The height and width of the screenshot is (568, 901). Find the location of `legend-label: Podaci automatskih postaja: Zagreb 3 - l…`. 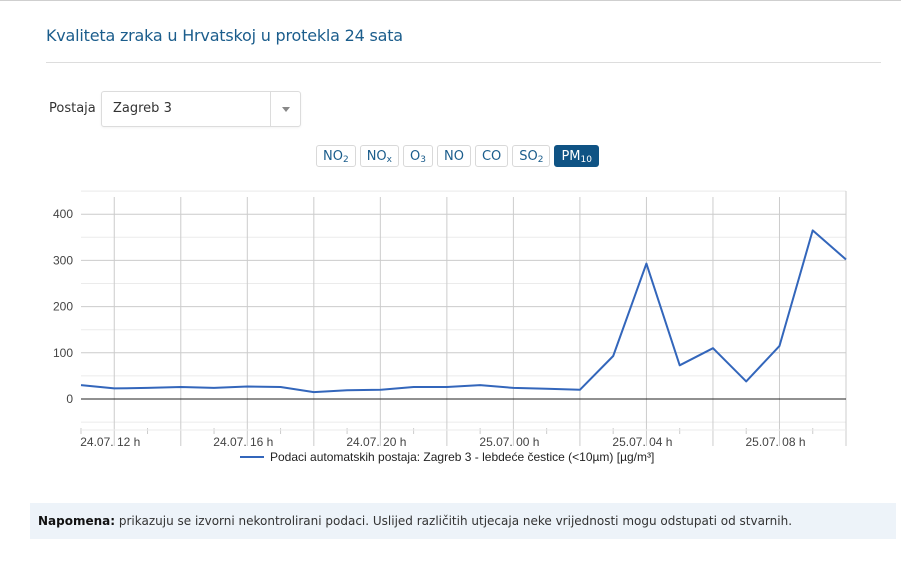

legend-label: Podaci automatskih postaja: Zagreb 3 - l… is located at coordinates (462, 457).